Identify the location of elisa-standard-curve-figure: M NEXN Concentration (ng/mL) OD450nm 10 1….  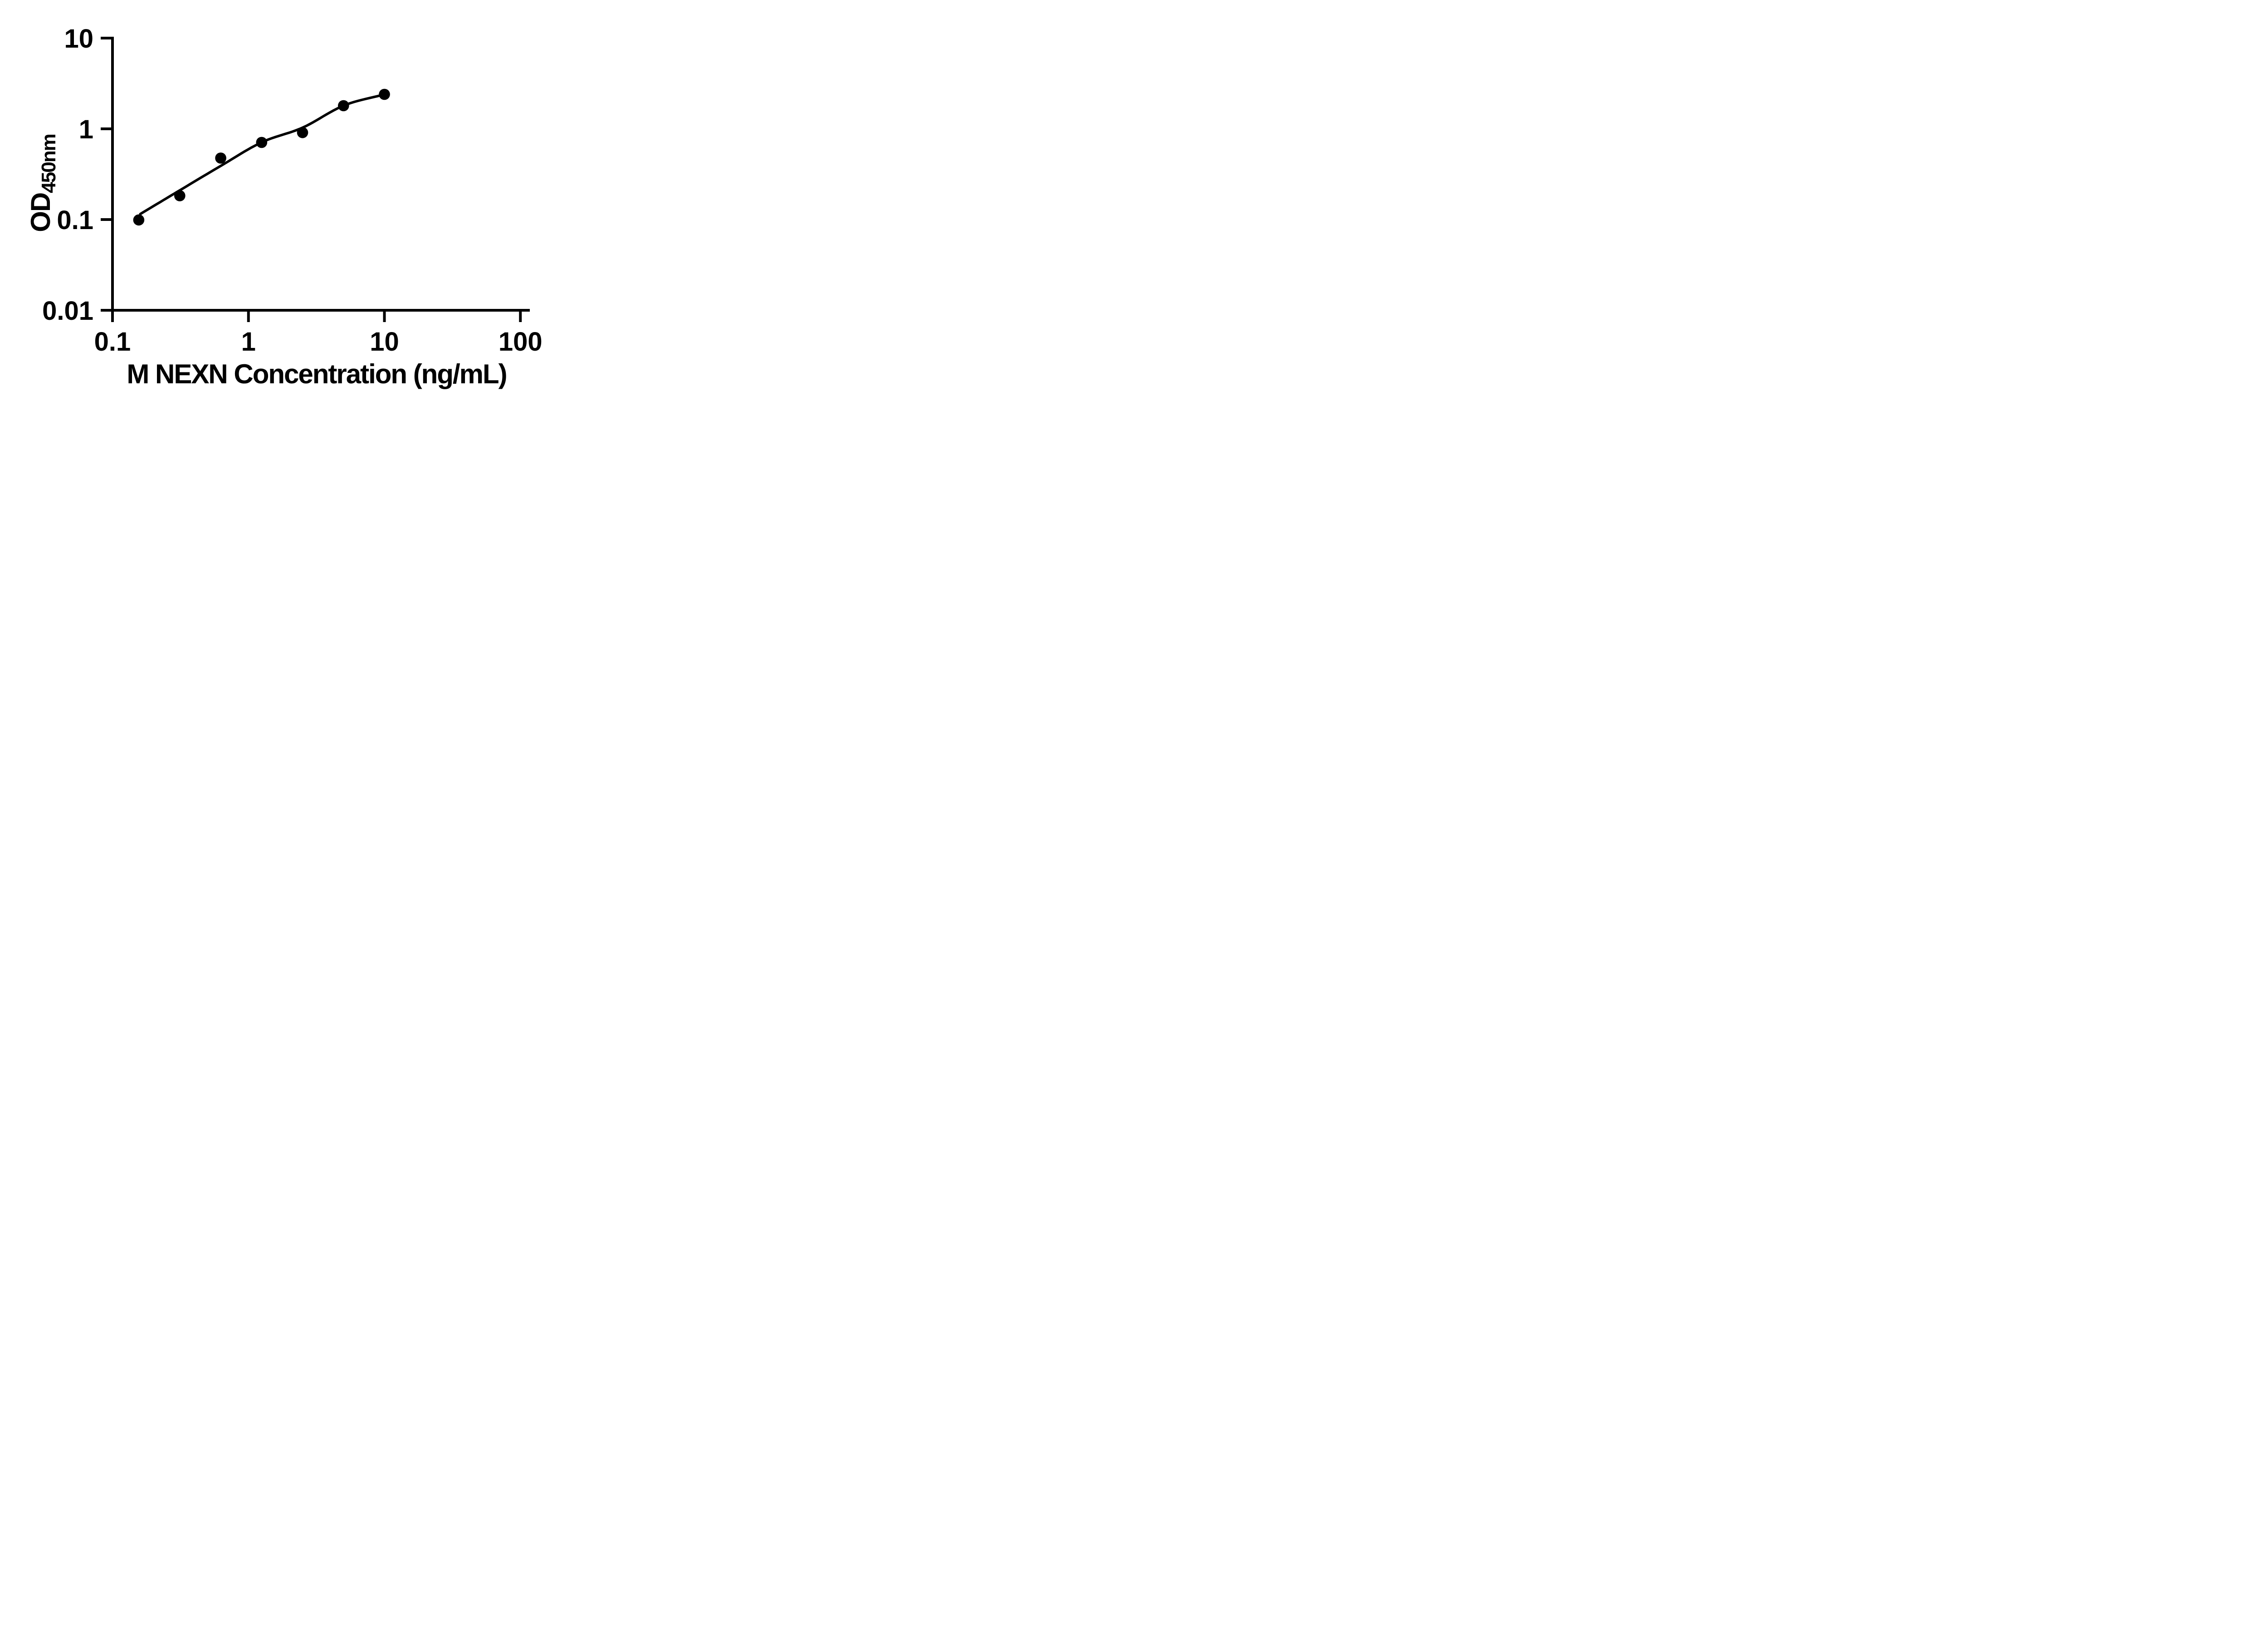
(291, 204).